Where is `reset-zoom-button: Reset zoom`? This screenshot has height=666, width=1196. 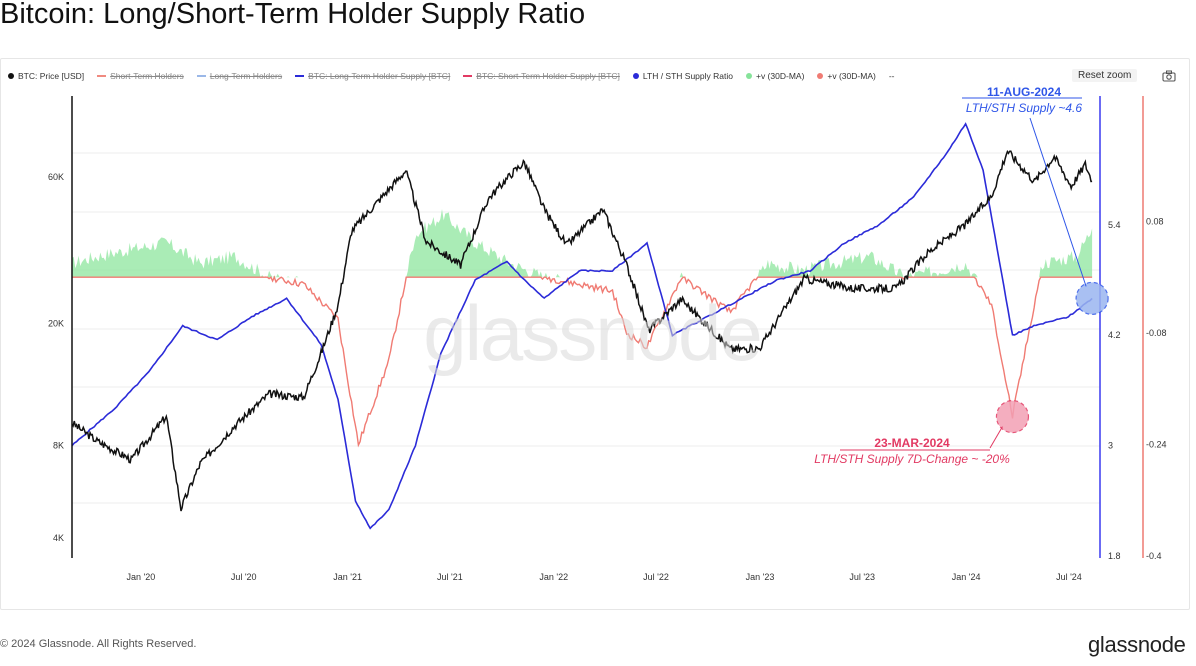 reset-zoom-button: Reset zoom is located at coordinates (1105, 75).